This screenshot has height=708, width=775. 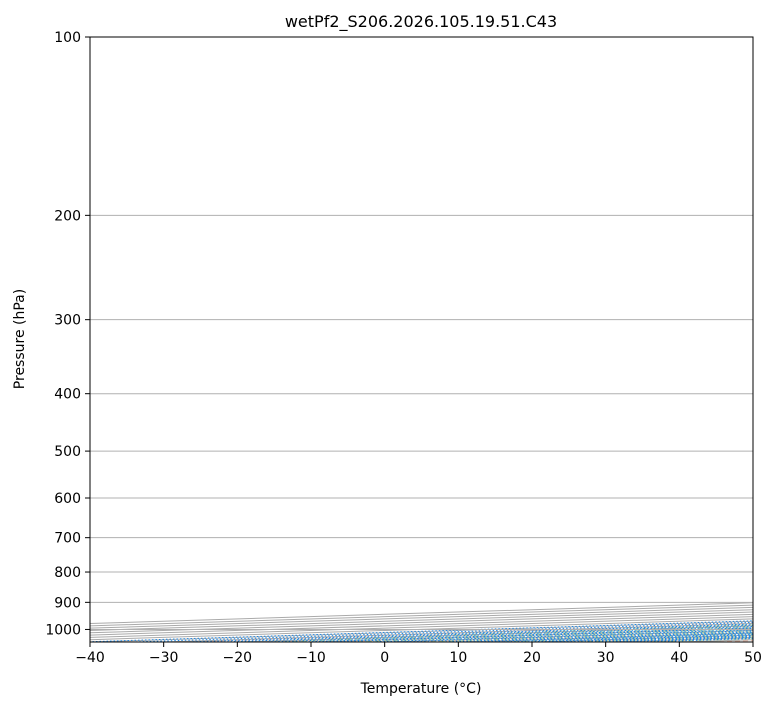 What do you see at coordinates (67, 395) in the screenshot?
I see `y-tick-label: 400` at bounding box center [67, 395].